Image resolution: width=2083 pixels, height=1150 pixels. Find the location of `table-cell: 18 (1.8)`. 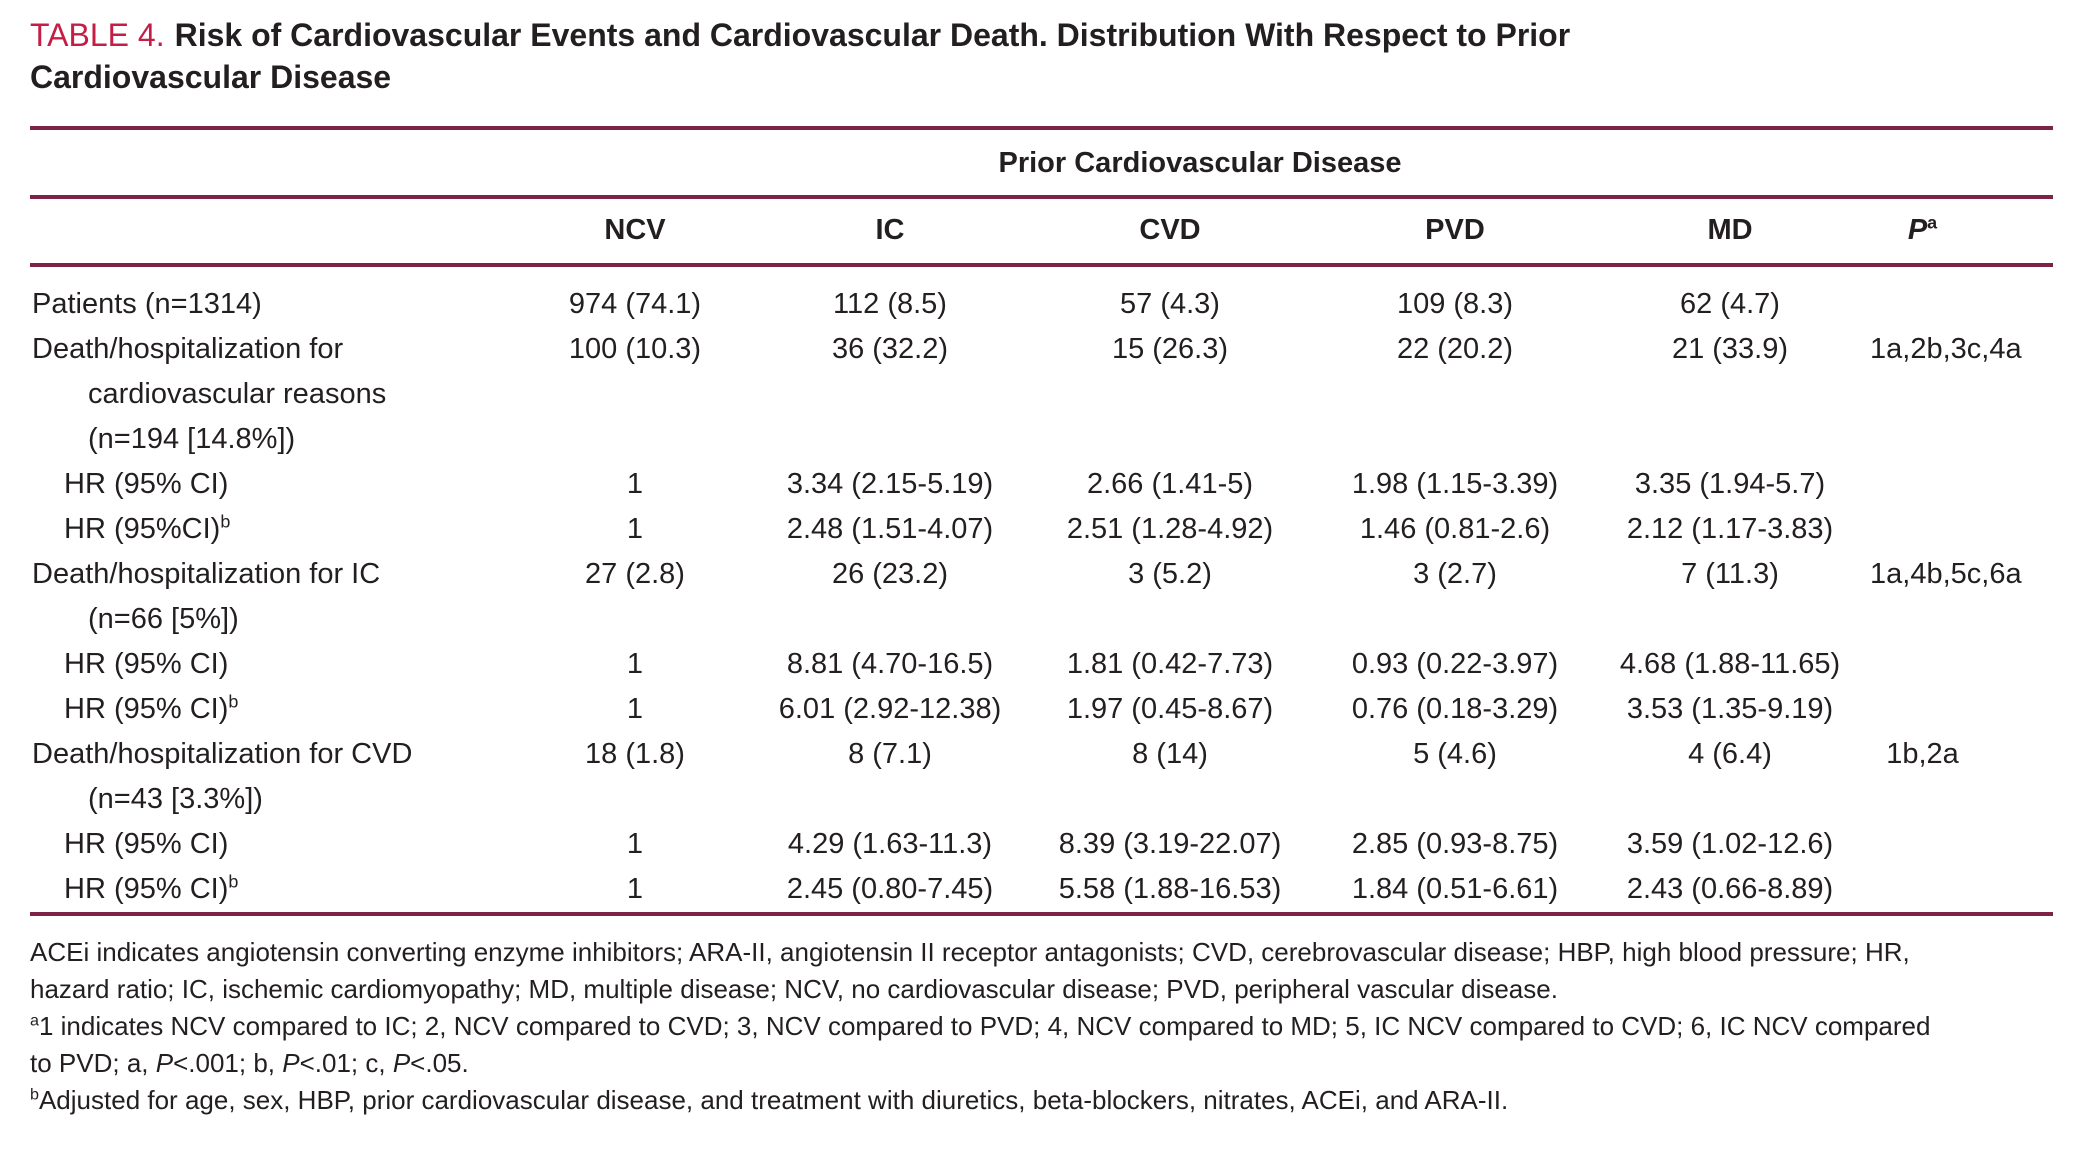

table-cell: 18 (1.8) is located at coordinates (635, 754).